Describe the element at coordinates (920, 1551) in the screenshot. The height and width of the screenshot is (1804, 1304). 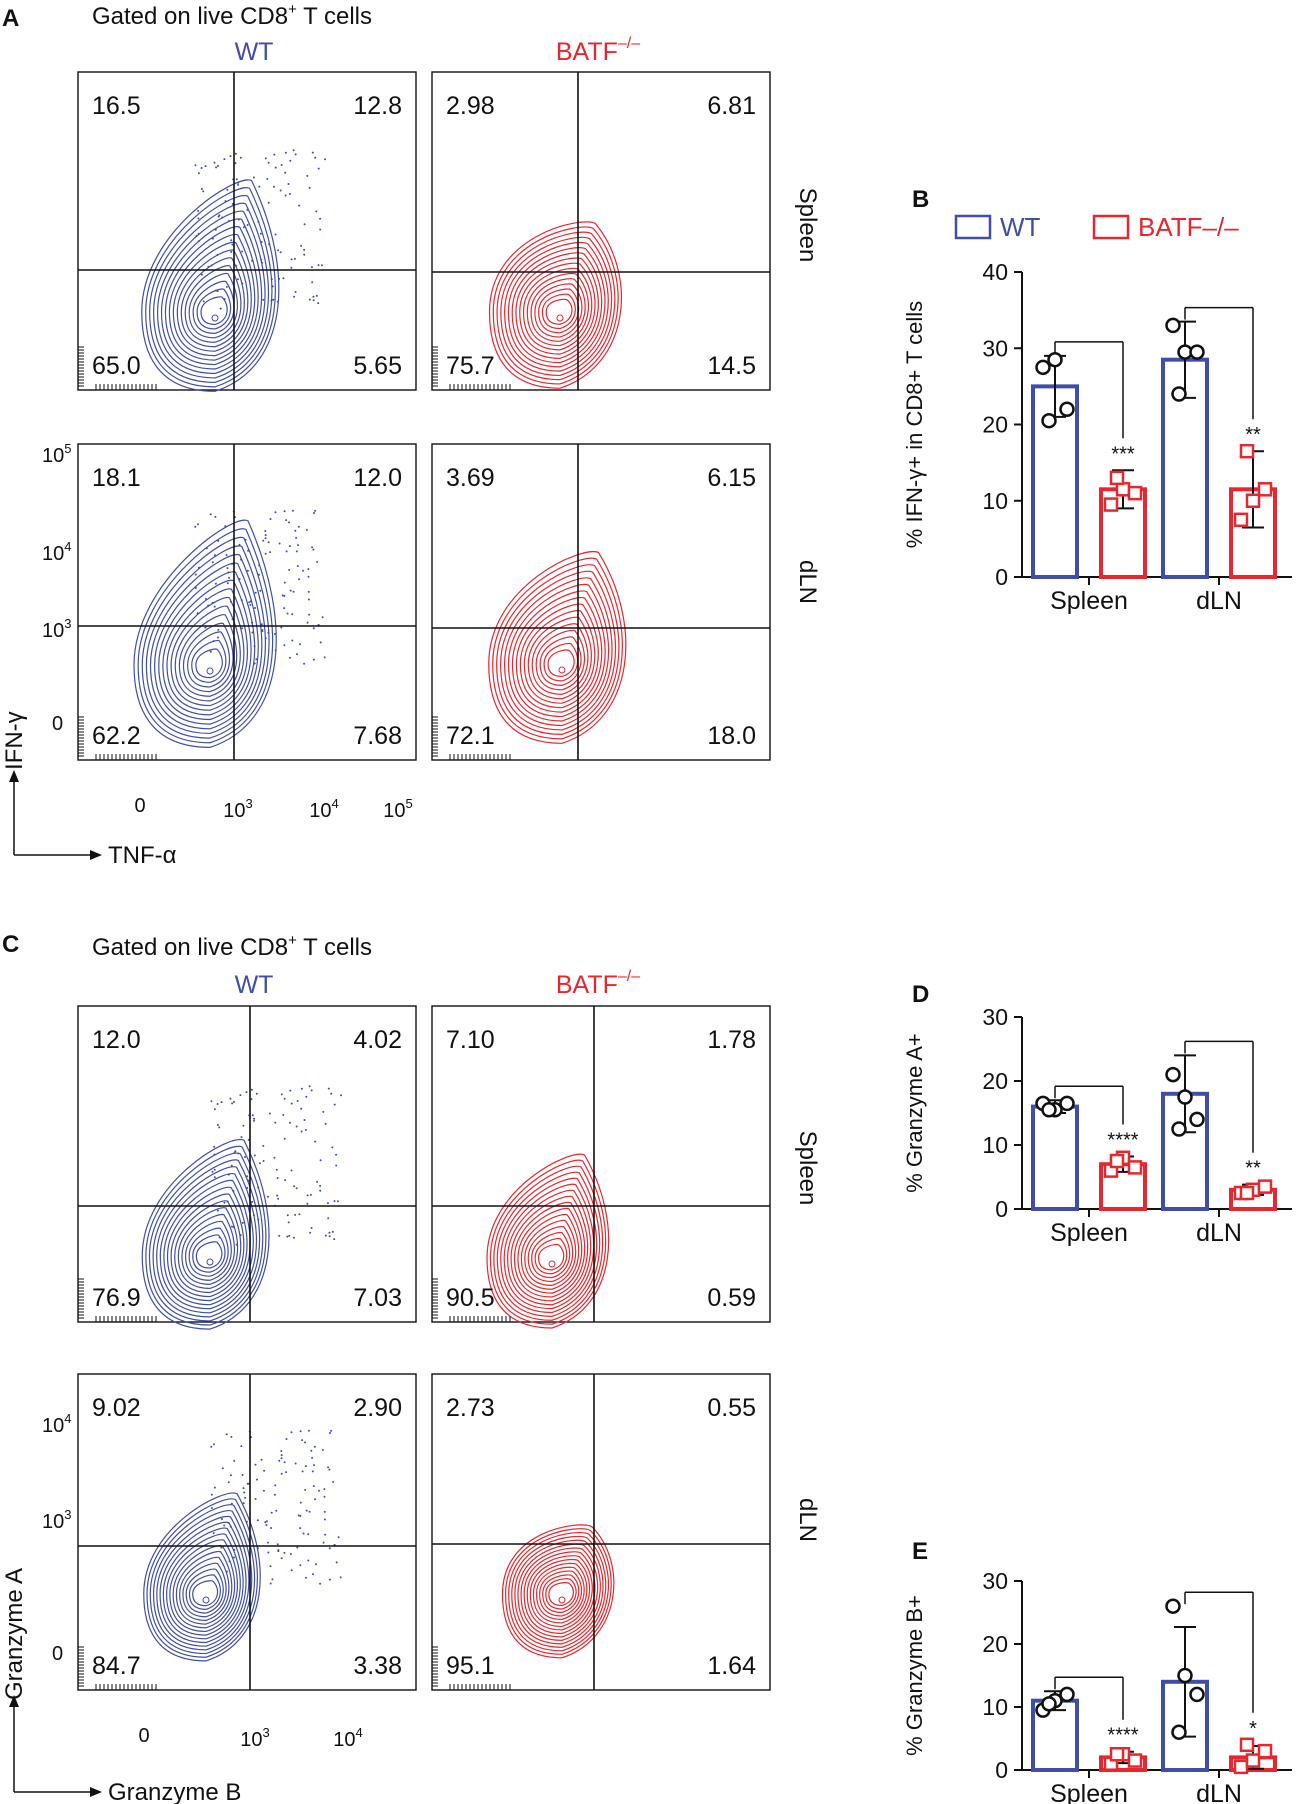
I see `panel-letter: E` at that location.